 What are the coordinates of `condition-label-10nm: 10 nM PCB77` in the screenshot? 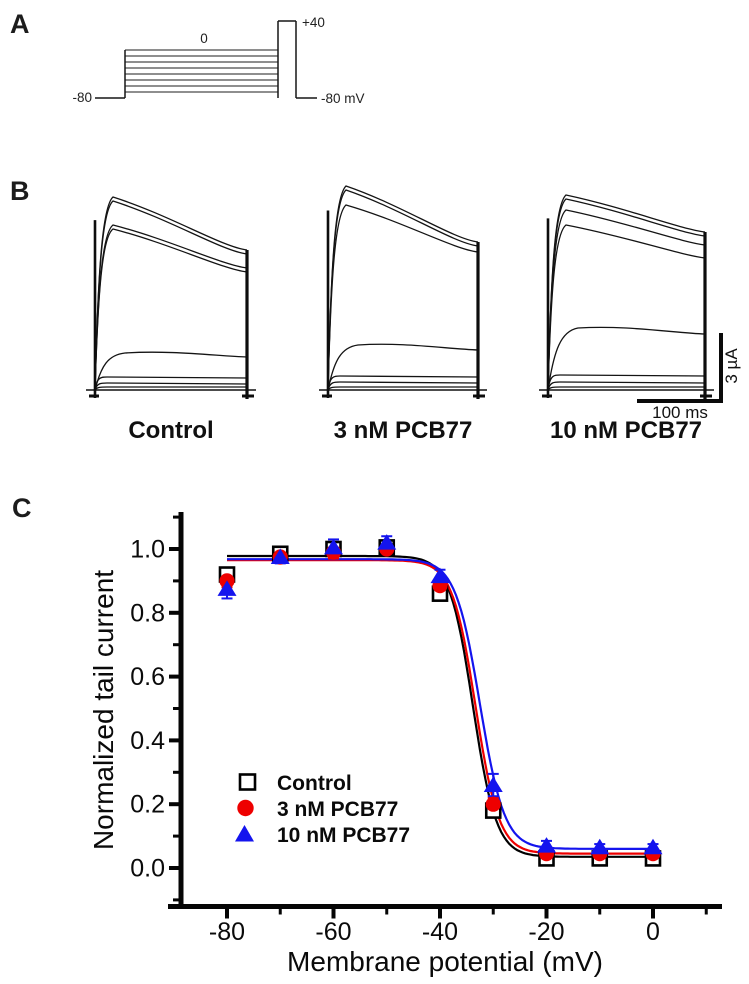 It's located at (626, 430).